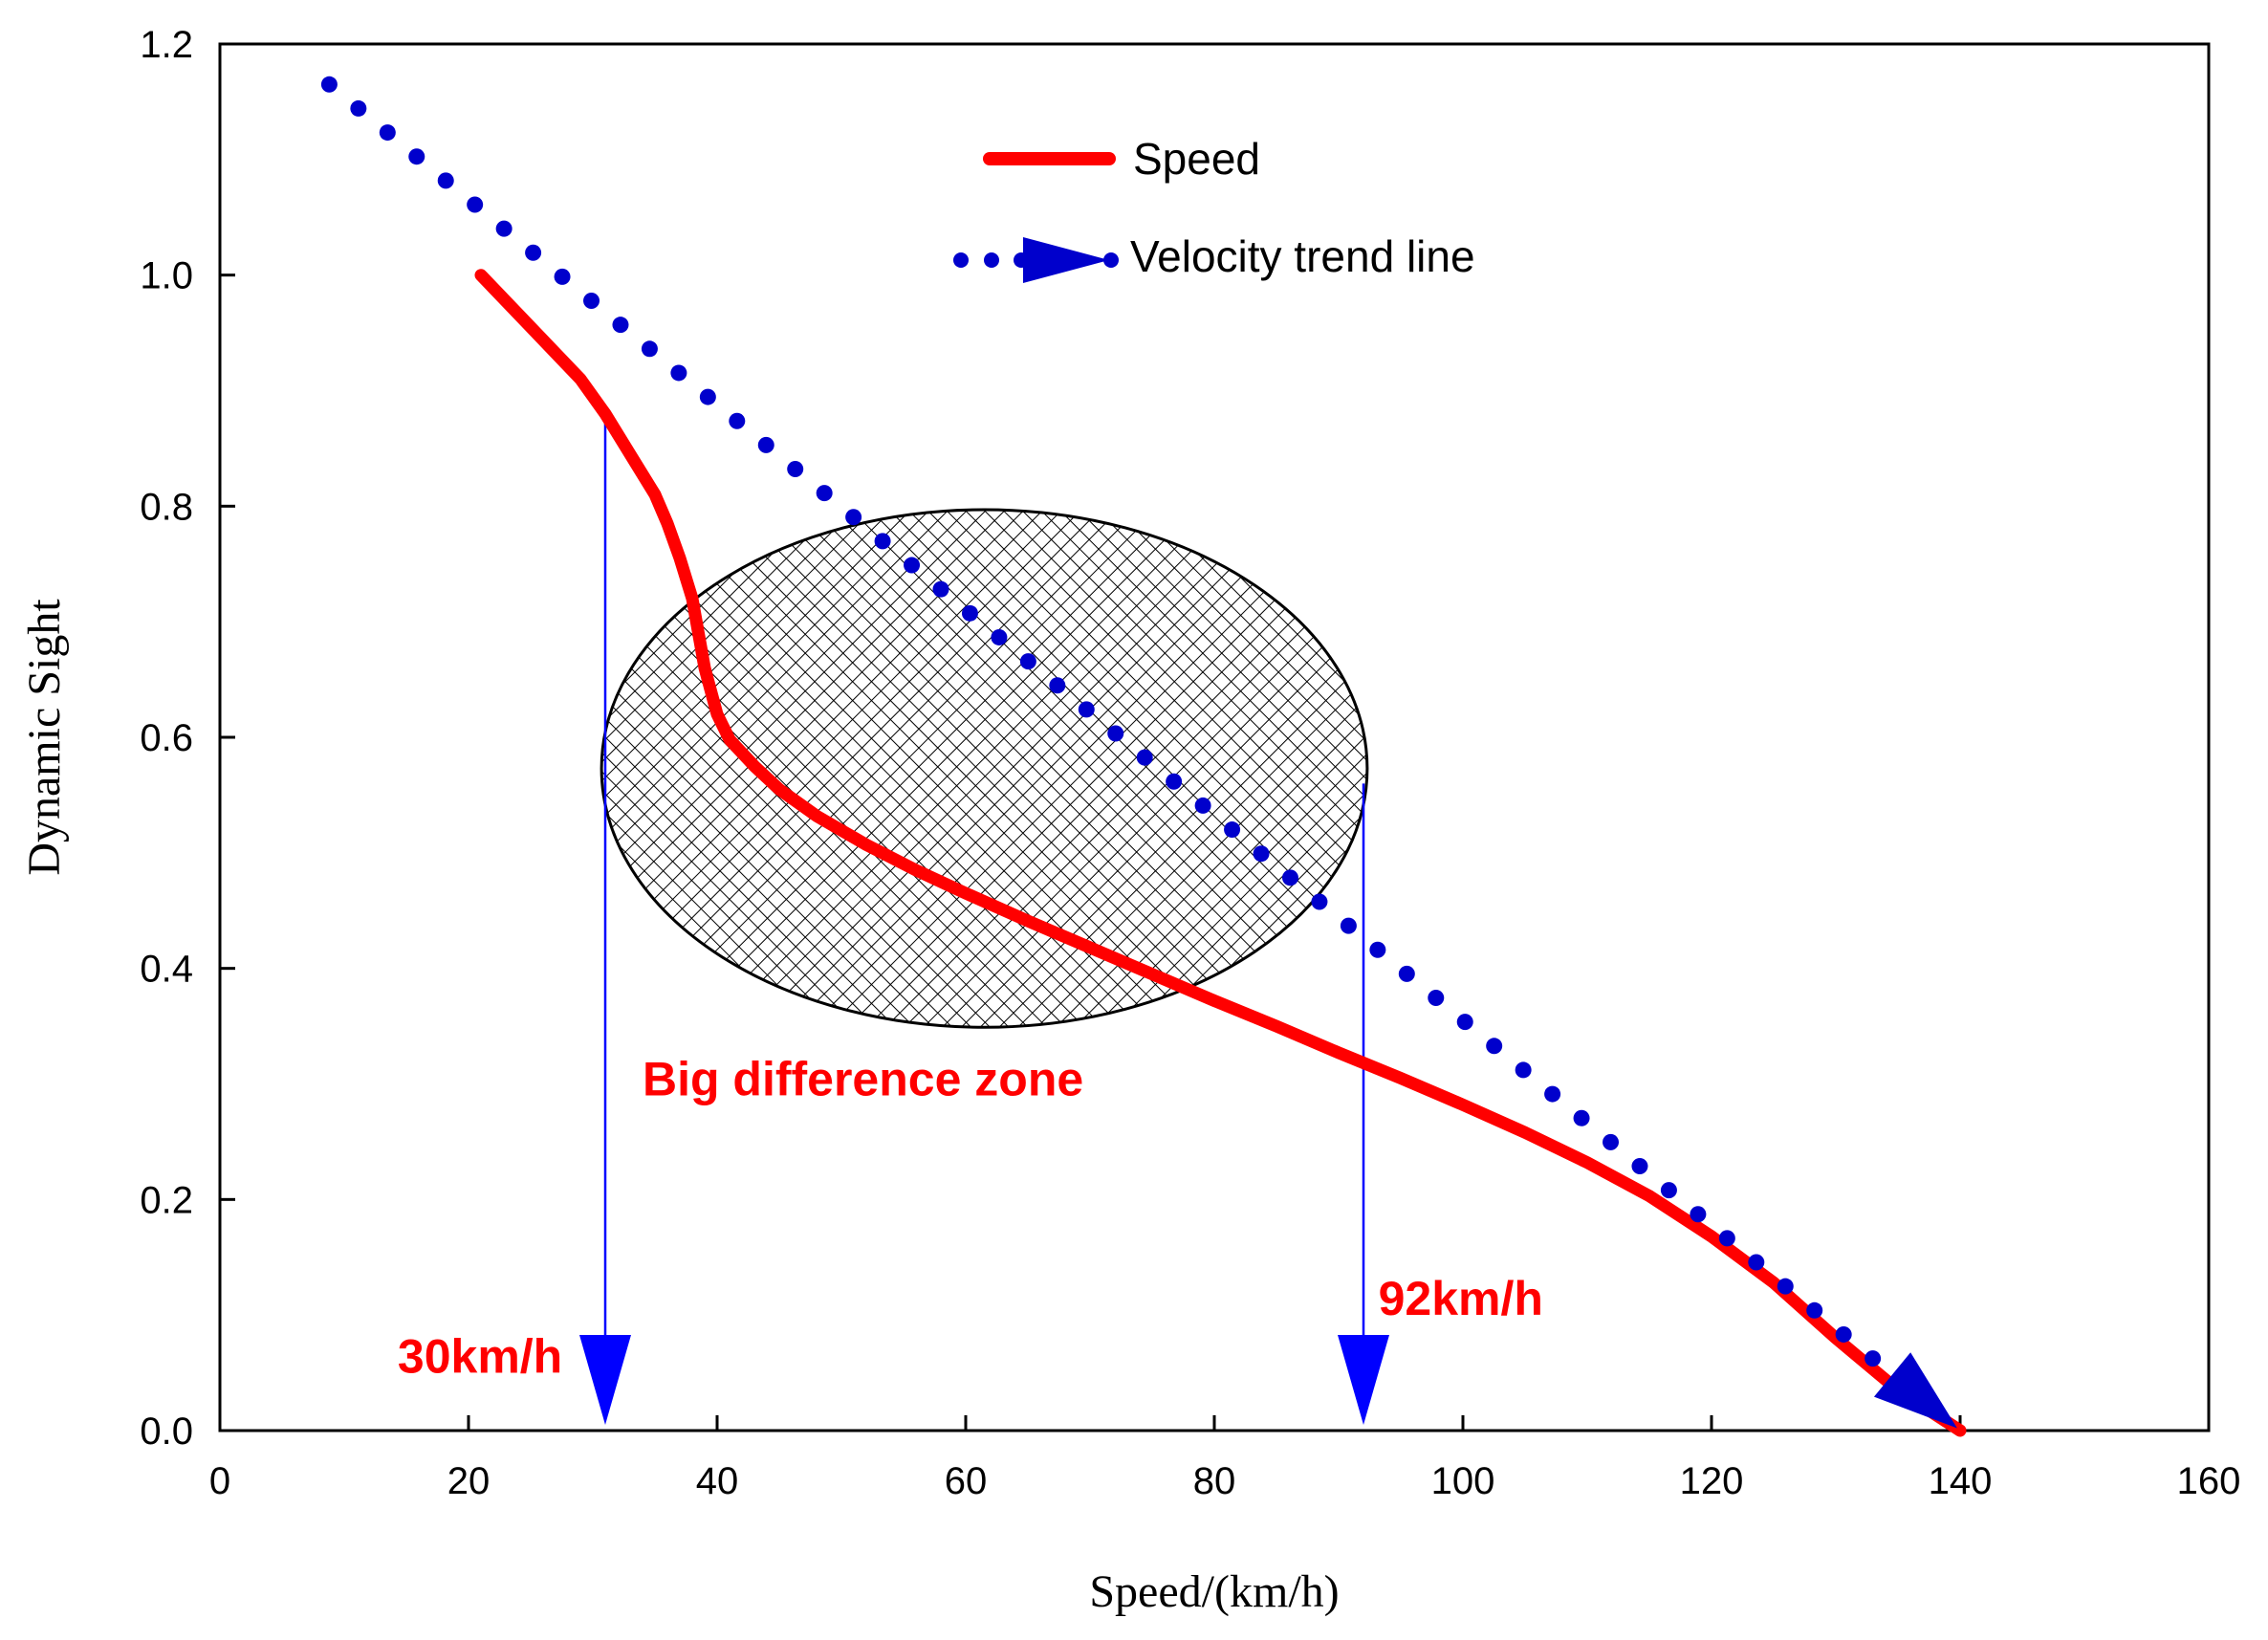 The image size is (2268, 1640). I want to click on velocity-trend-arrowhead, so click(1915, 1390).